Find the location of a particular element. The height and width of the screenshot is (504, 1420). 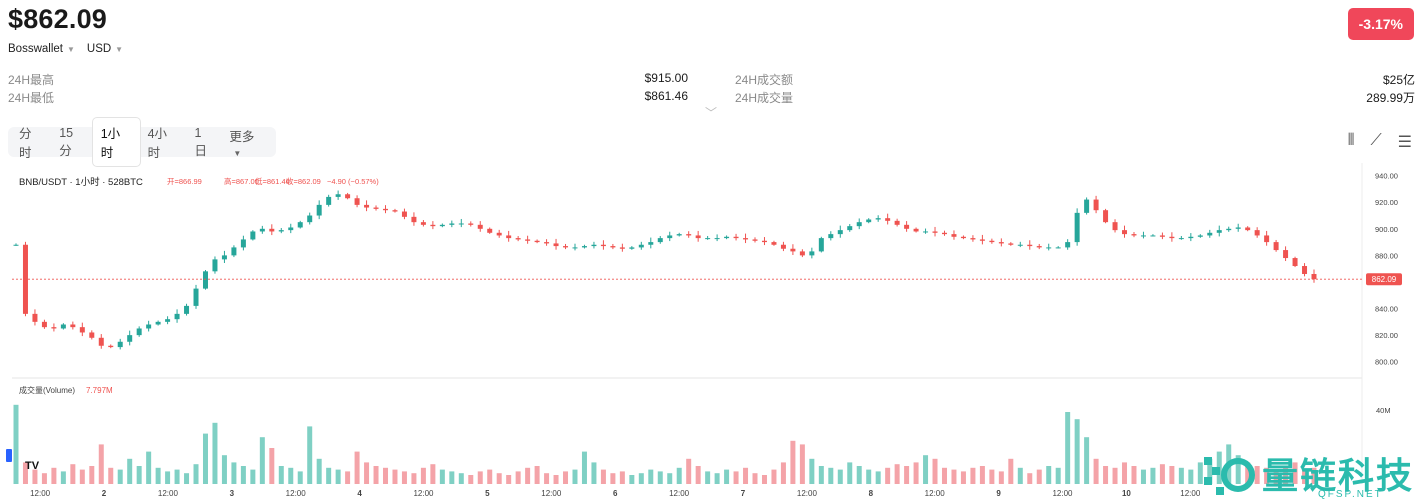

legend-open: 开=866.99 is located at coordinates (184, 181).